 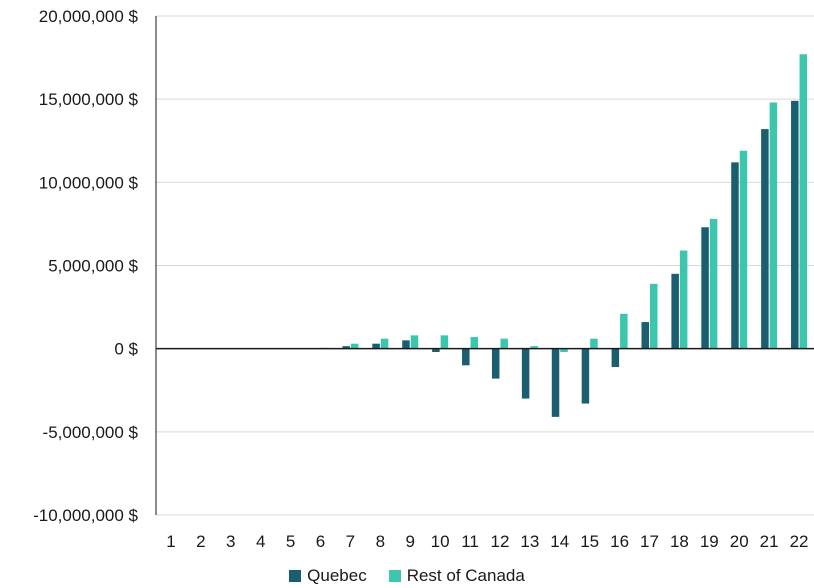 What do you see at coordinates (649, 541) in the screenshot?
I see `x-tick-label: 17` at bounding box center [649, 541].